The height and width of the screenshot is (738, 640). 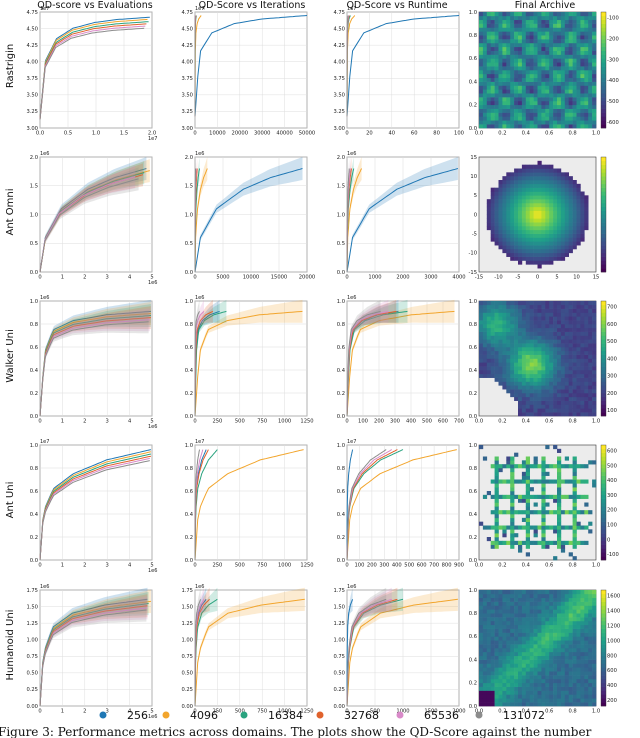 I want to click on y-tick-label: 1.5, so click(x=189, y=187).